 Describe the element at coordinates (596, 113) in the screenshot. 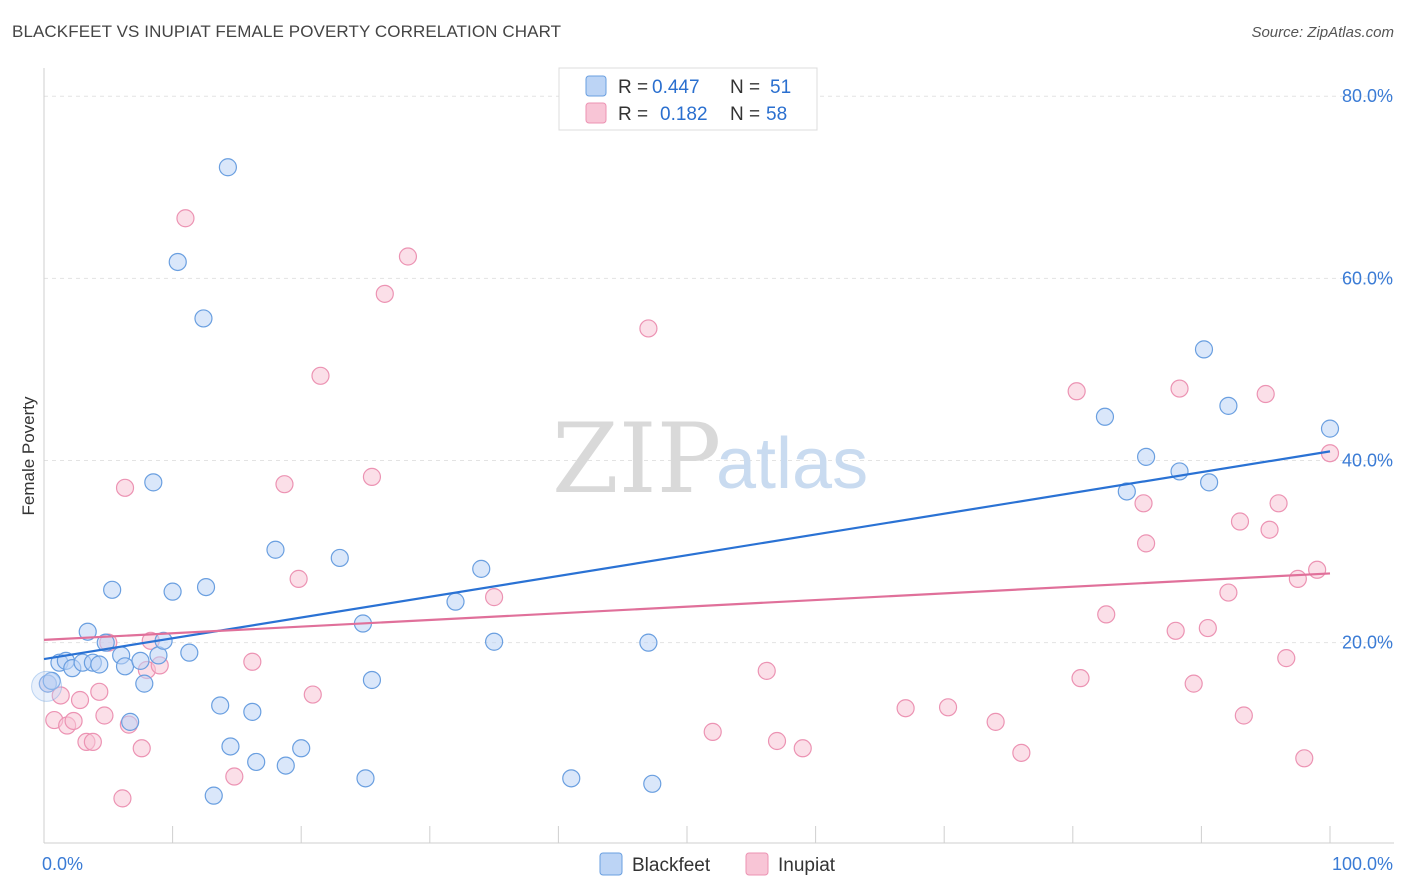

I see `legend-swatch-inupiat` at that location.